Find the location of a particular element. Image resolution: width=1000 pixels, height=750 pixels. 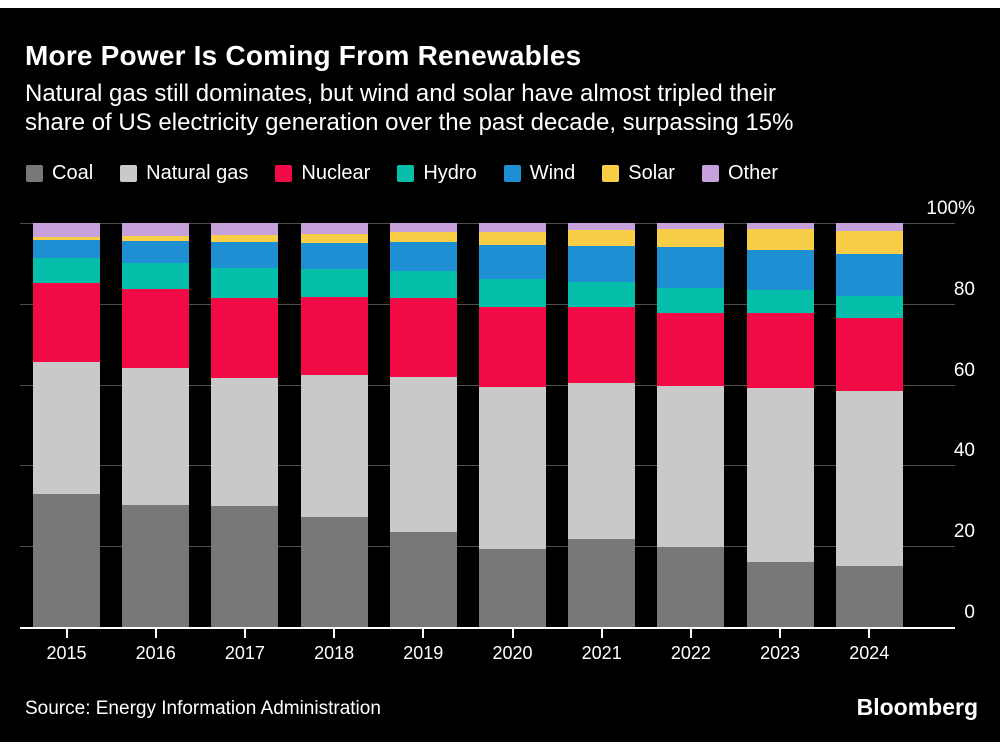

bar-segment-other-2023 is located at coordinates (780, 226).